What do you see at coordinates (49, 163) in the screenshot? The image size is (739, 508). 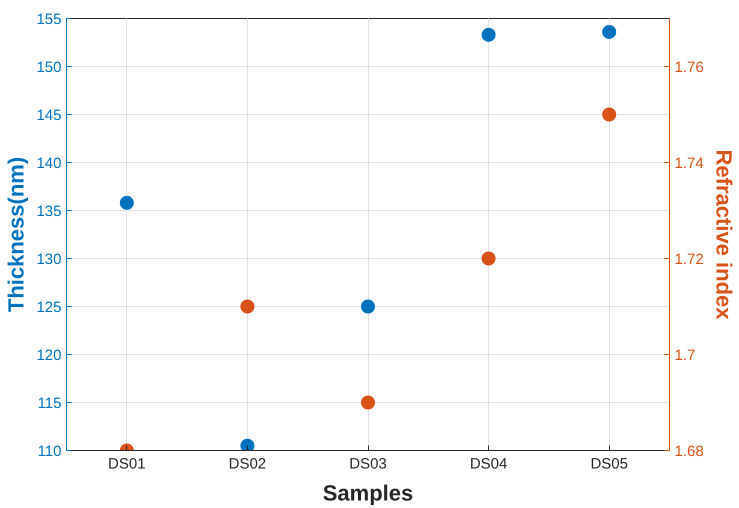 I see `y-tick-label: 140` at bounding box center [49, 163].